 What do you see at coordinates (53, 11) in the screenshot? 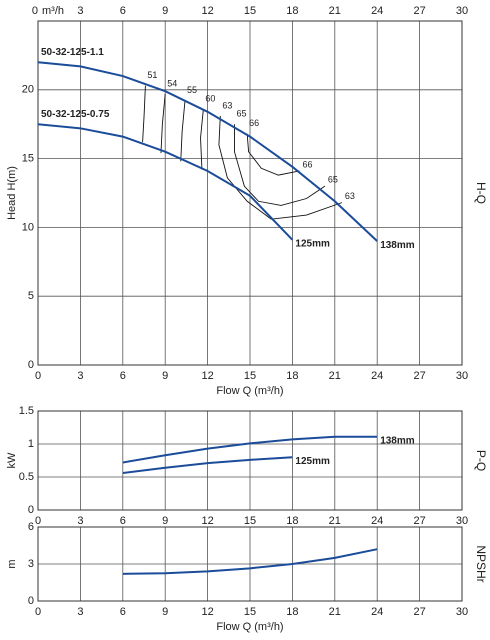
I see `top-x-unit: m³/h` at bounding box center [53, 11].